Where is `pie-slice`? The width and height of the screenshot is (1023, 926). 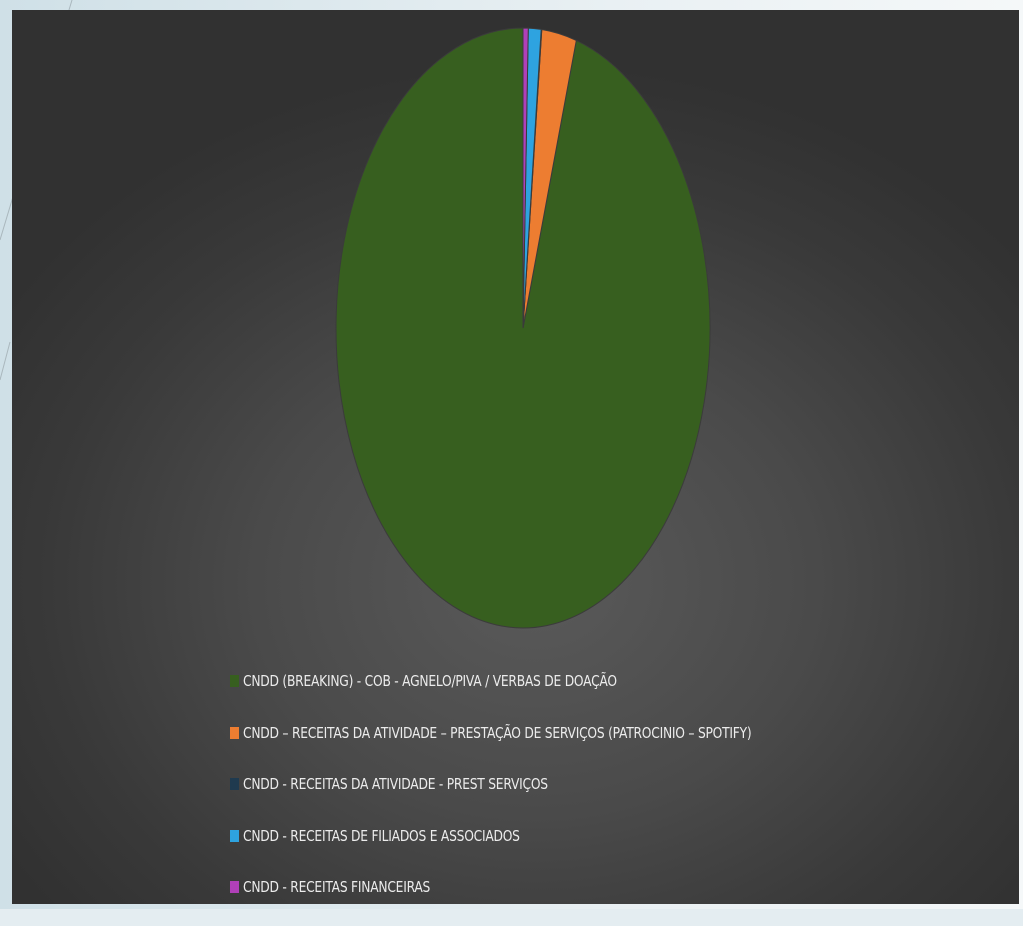
pie-slice is located at coordinates (525, 178).